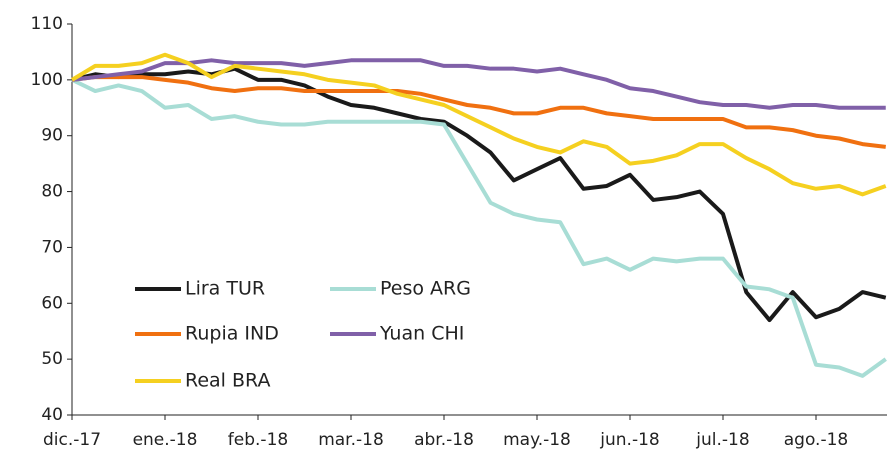 The image size is (887, 454). I want to click on legend-label: Yuan CHI, so click(421, 334).